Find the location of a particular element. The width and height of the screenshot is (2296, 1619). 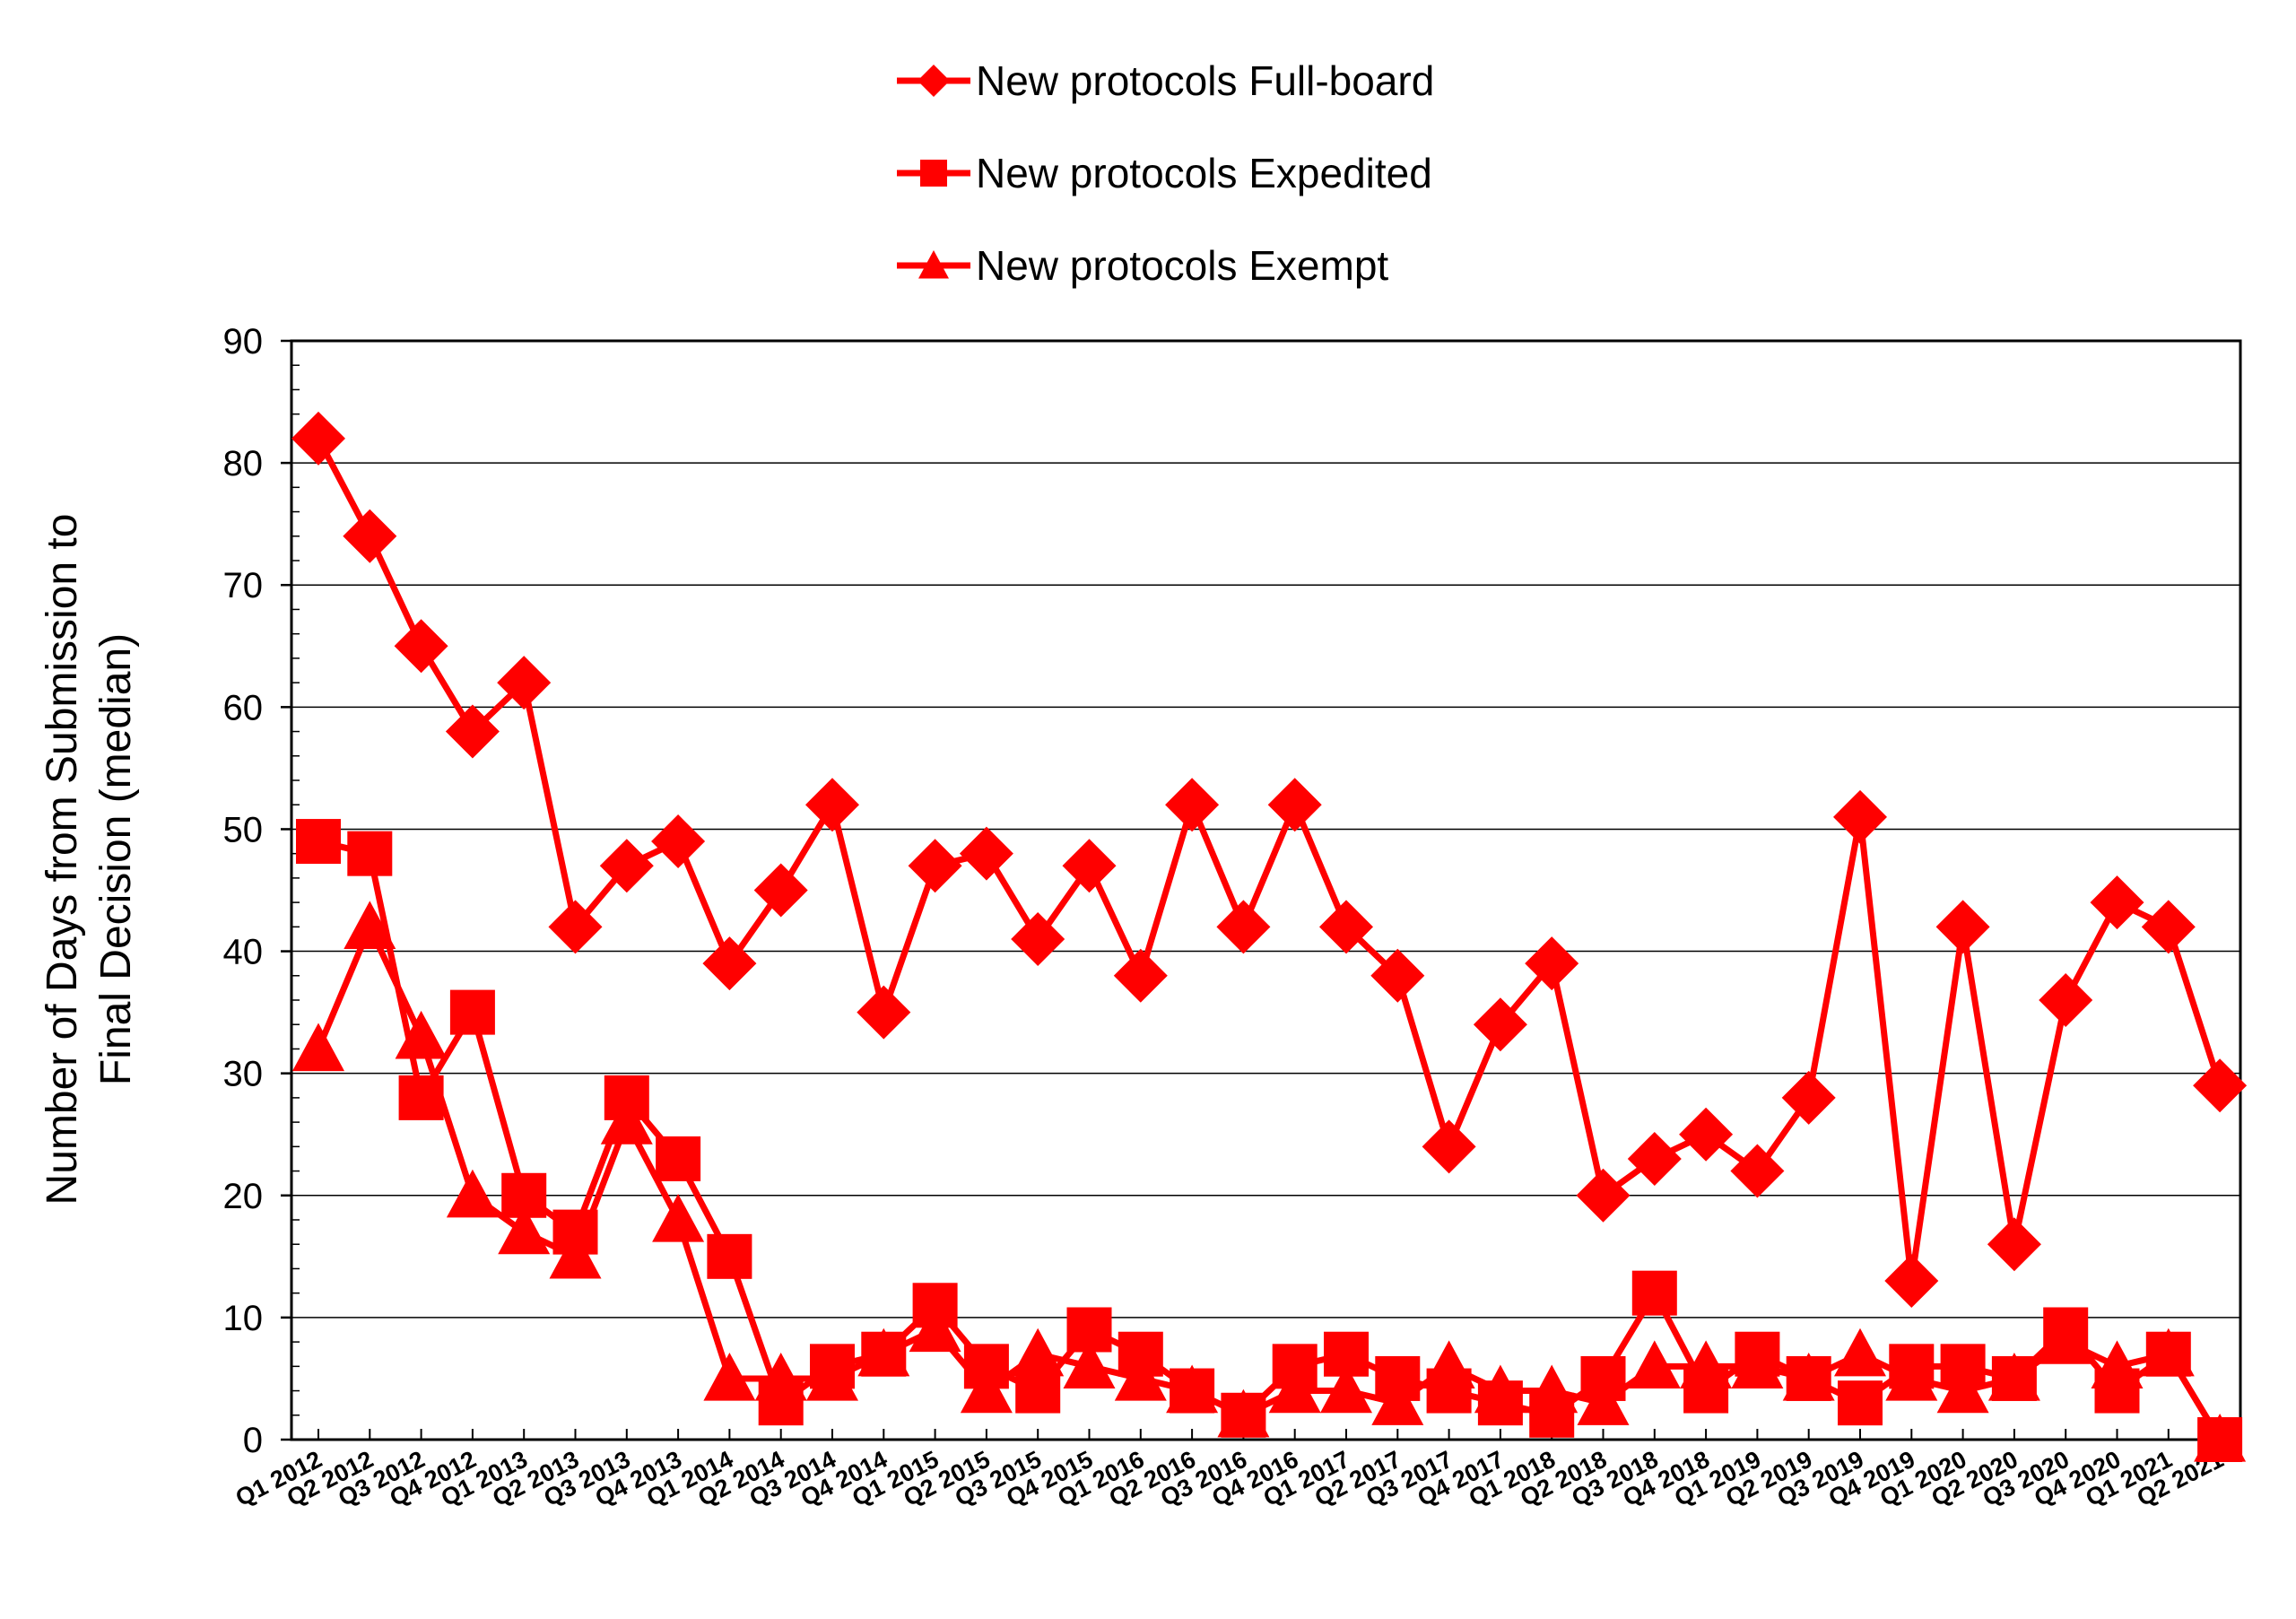

legend-entry-square: New protocols Expedited is located at coordinates (1164, 173).